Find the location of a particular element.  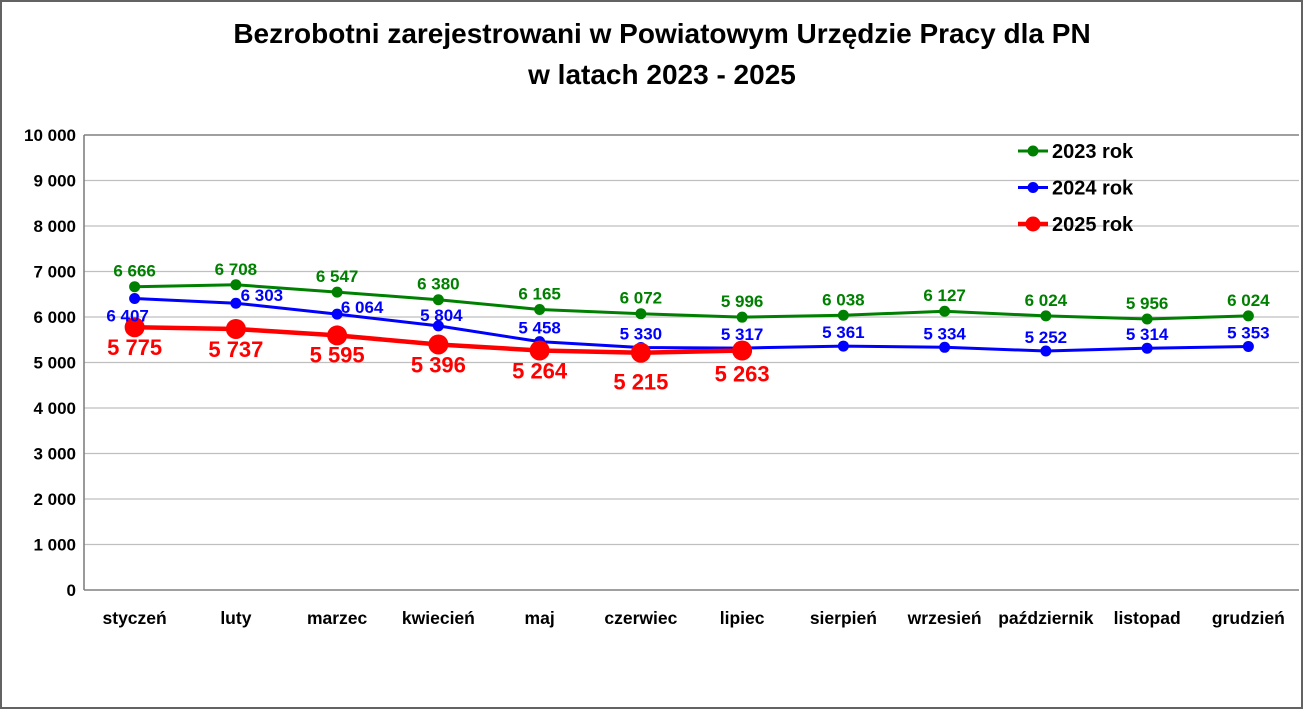

legend-label: 2024 rok is located at coordinates (1093, 189).